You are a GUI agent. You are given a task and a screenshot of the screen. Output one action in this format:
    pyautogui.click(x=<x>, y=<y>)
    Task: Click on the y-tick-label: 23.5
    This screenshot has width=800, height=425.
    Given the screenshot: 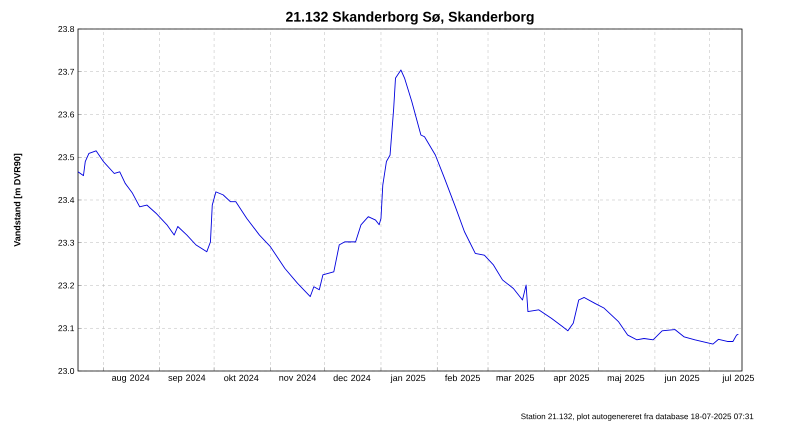 What is the action you would take?
    pyautogui.click(x=66, y=157)
    